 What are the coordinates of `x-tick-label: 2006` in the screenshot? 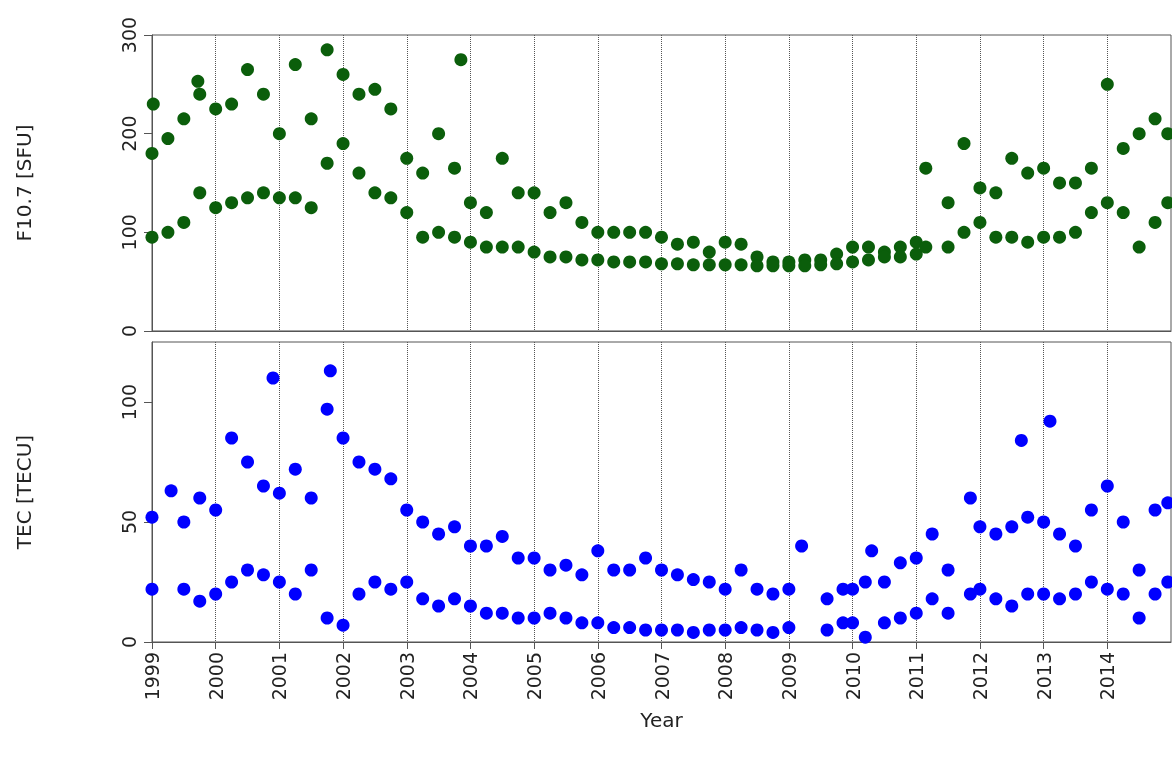 It's located at (597, 676).